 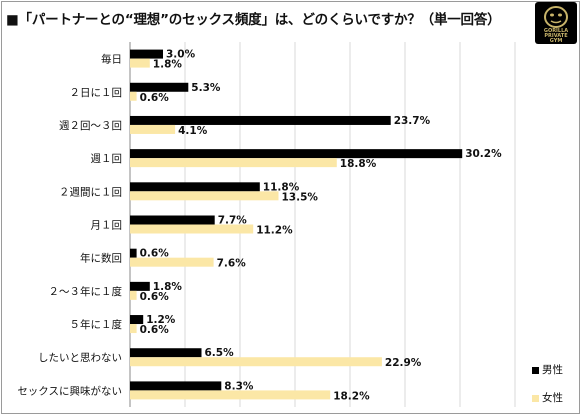 What do you see at coordinates (552, 398) in the screenshot?
I see `legend-female-label: 女性` at bounding box center [552, 398].